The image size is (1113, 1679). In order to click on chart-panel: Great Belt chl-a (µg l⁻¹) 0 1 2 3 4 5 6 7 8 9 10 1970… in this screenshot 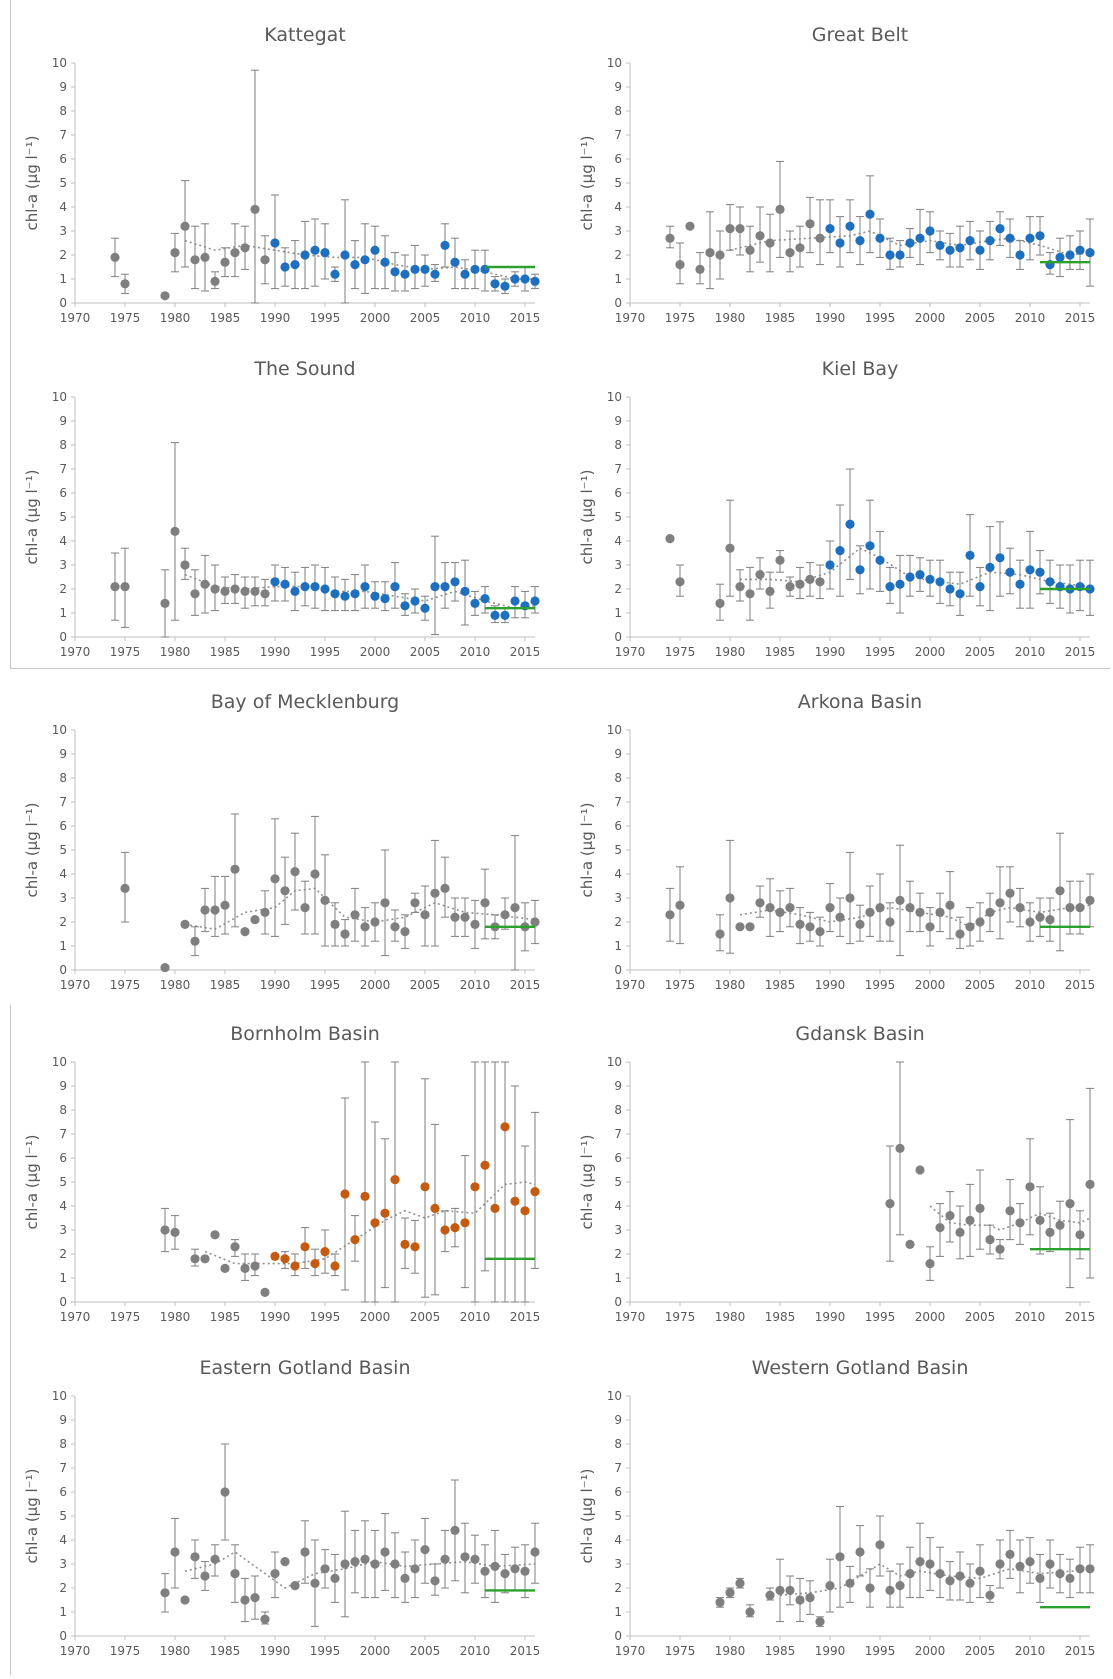, I will do `click(836, 174)`.